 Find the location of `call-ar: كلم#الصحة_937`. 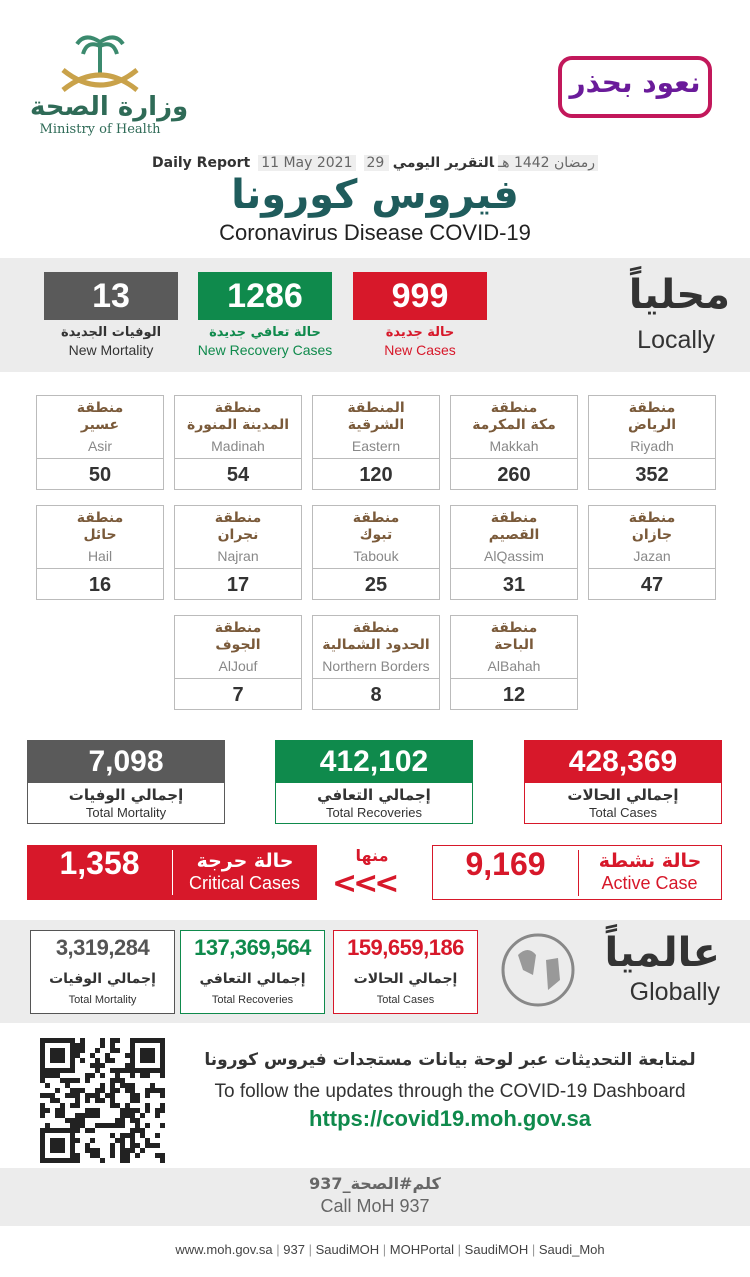

call-ar: كلم#الصحة_937 is located at coordinates (375, 1183).